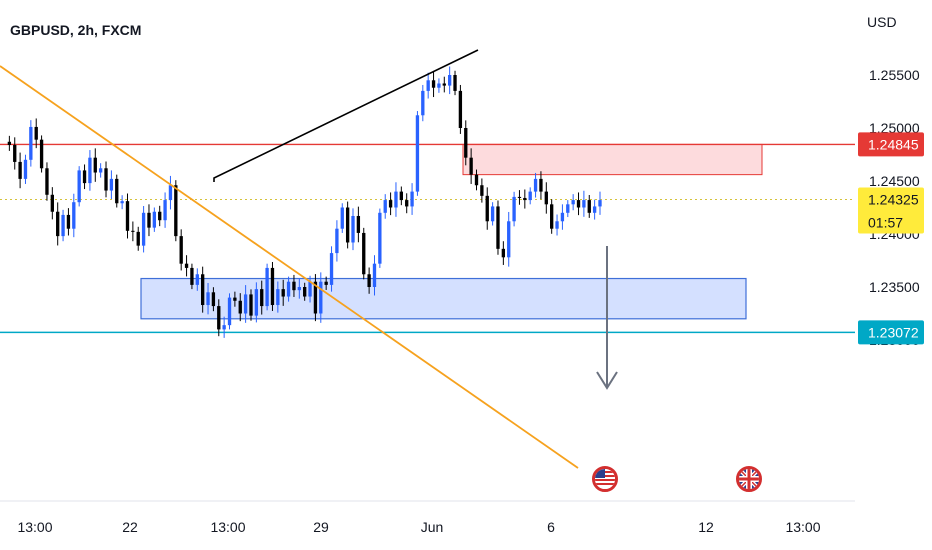  Describe the element at coordinates (432, 527) in the screenshot. I see `time-tick-label: Jun` at that location.